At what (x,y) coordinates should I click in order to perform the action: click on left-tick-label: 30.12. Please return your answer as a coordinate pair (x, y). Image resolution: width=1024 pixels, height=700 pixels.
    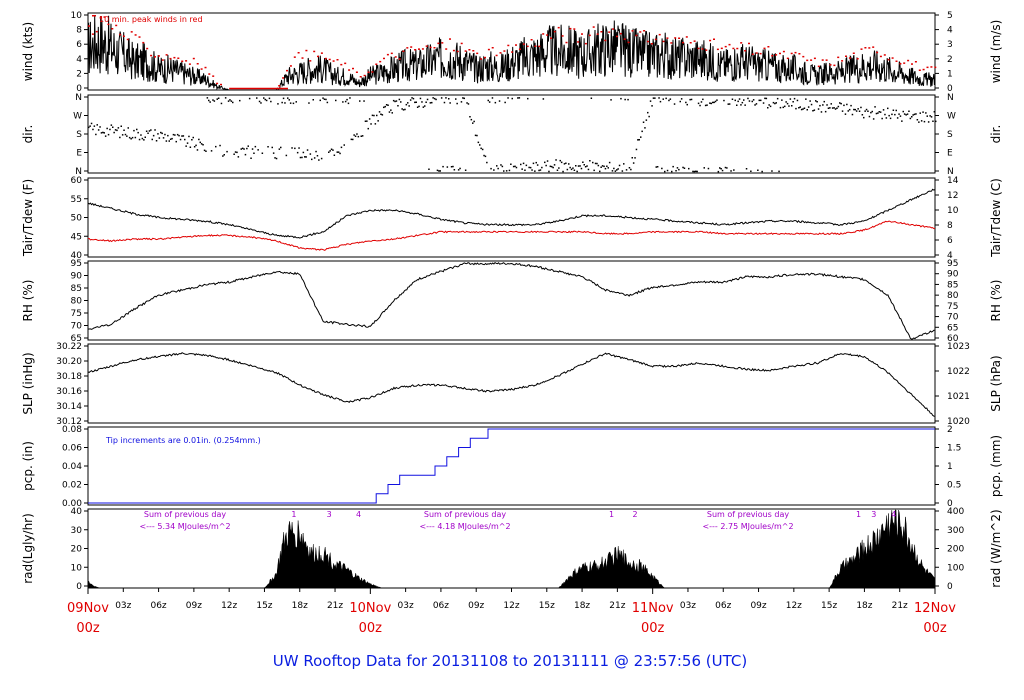
    Looking at the image, I should click on (69, 422).